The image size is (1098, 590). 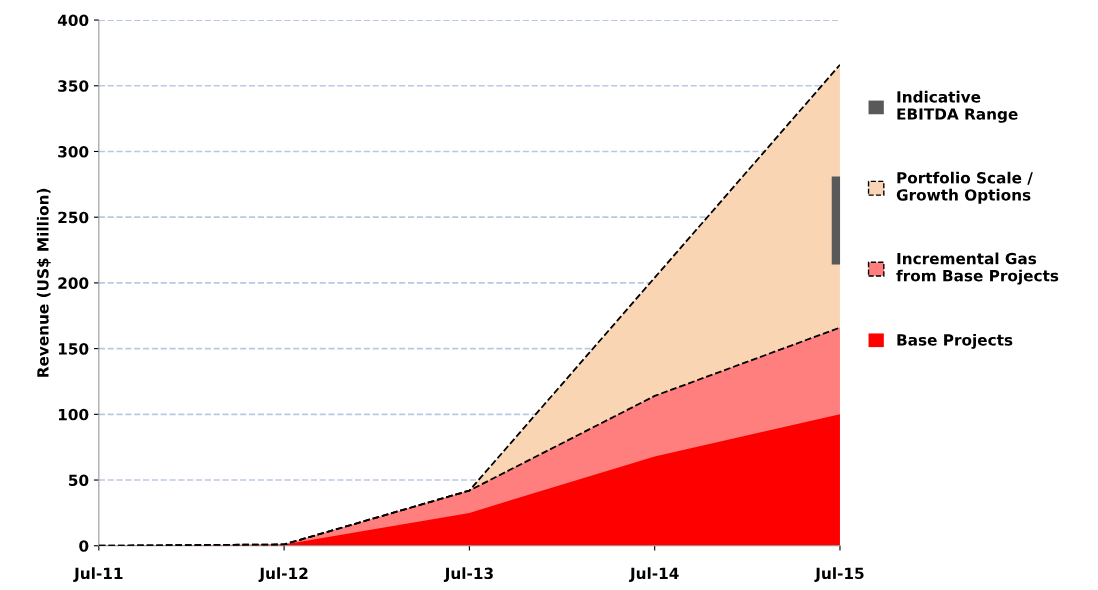 What do you see at coordinates (283, 574) in the screenshot?
I see `x-tick-label: Jul-12` at bounding box center [283, 574].